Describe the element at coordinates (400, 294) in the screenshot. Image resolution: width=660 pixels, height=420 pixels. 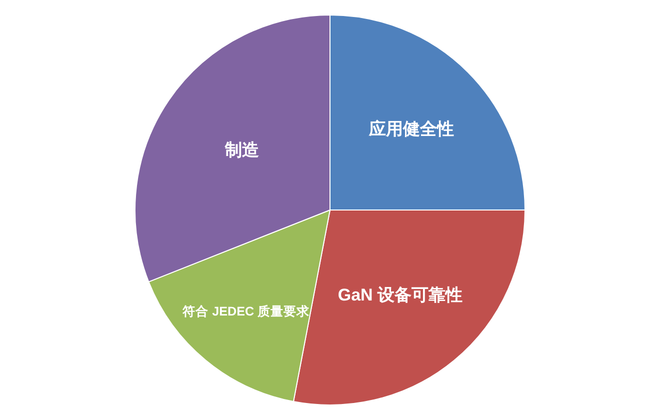
I see `slice-label: GaN 设备可靠性` at that location.